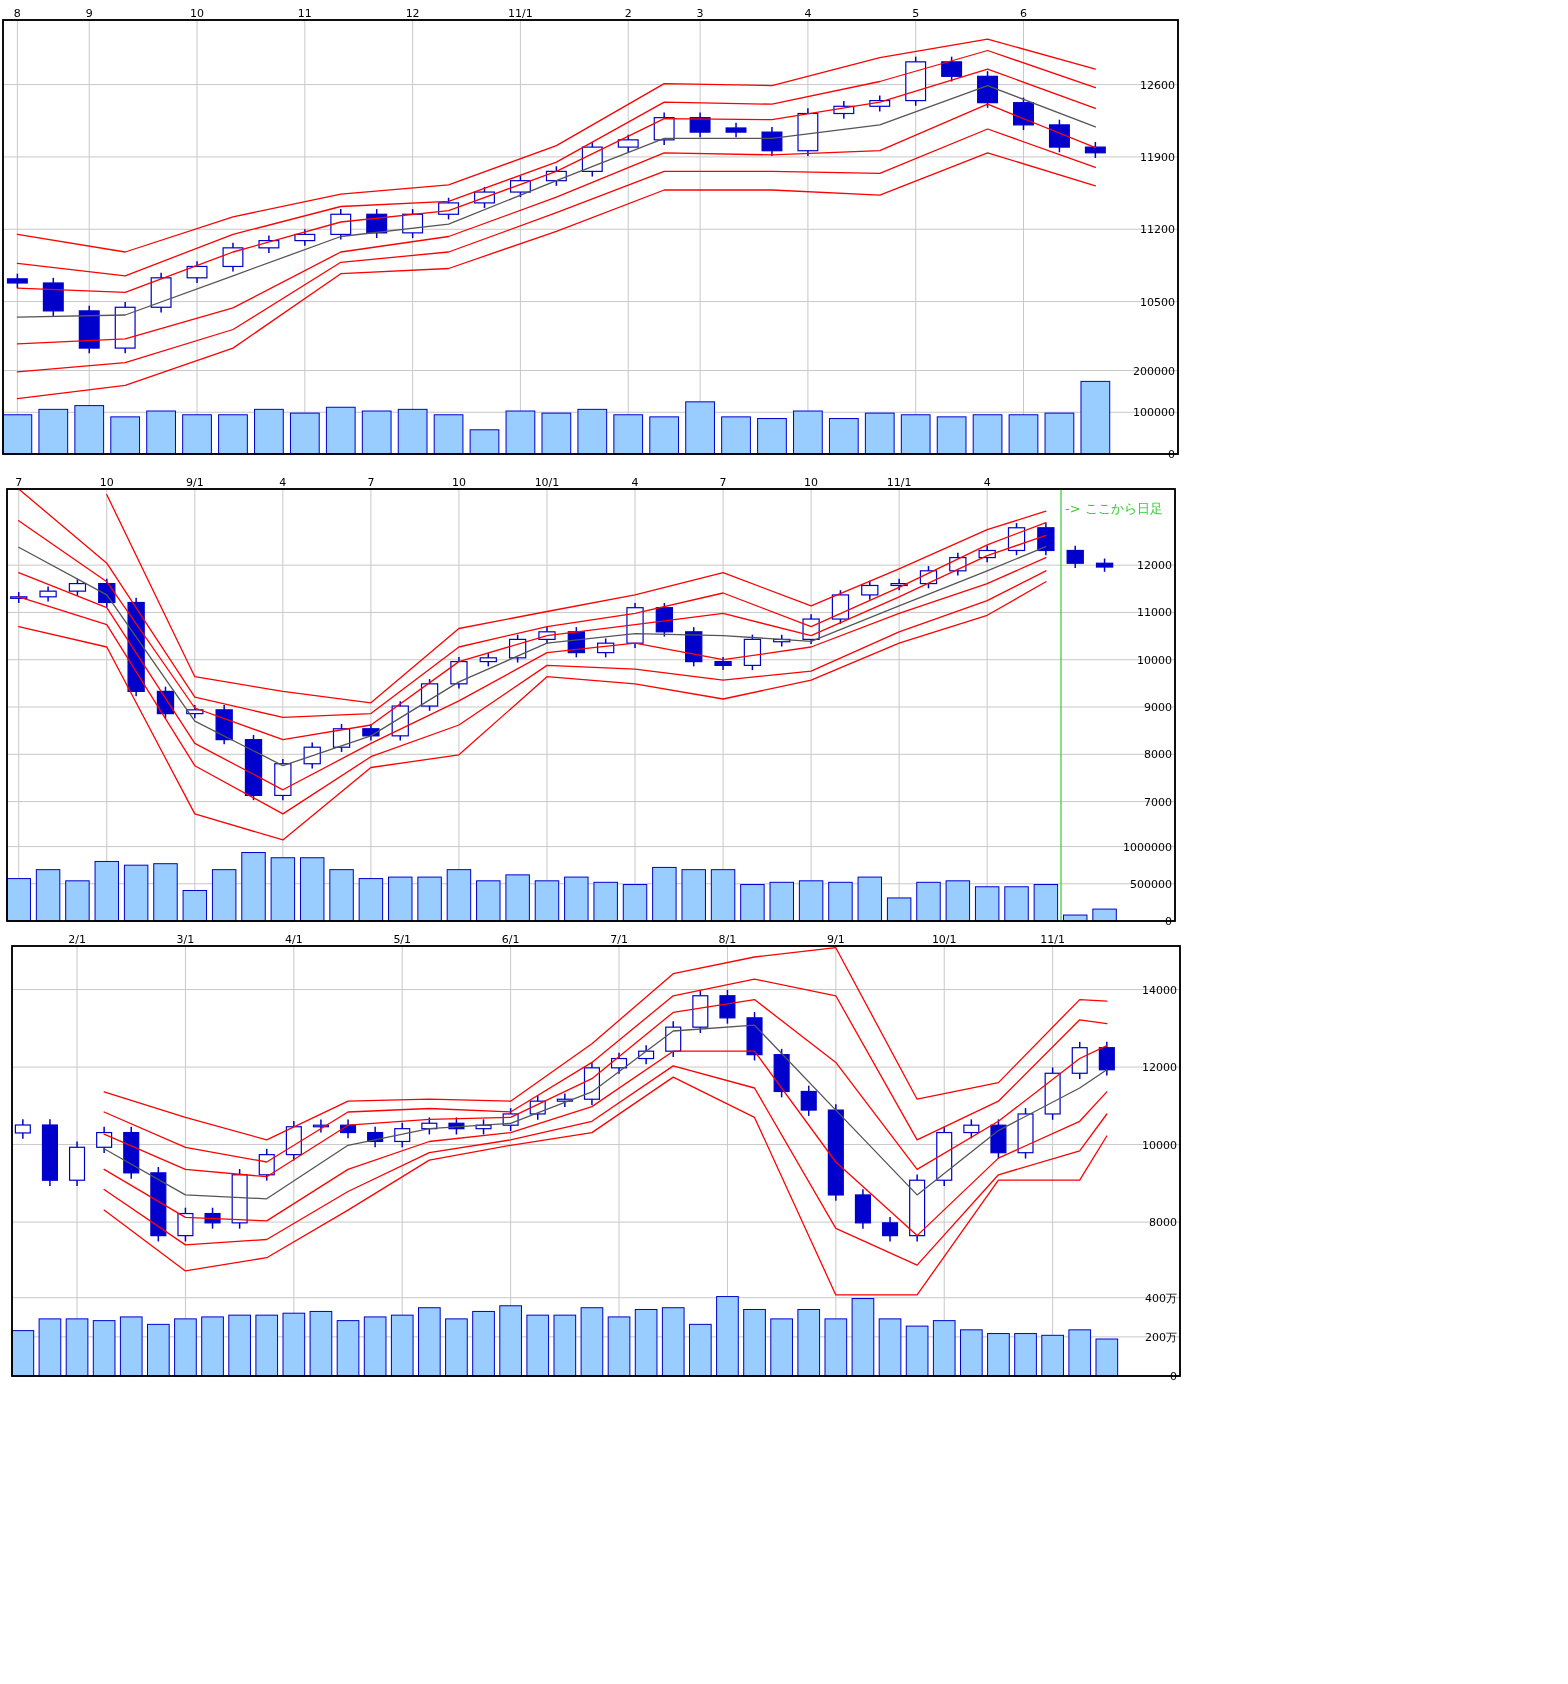 The width and height of the screenshot is (1568, 1684). I want to click on x-tick-label: 8, so click(17, 13).